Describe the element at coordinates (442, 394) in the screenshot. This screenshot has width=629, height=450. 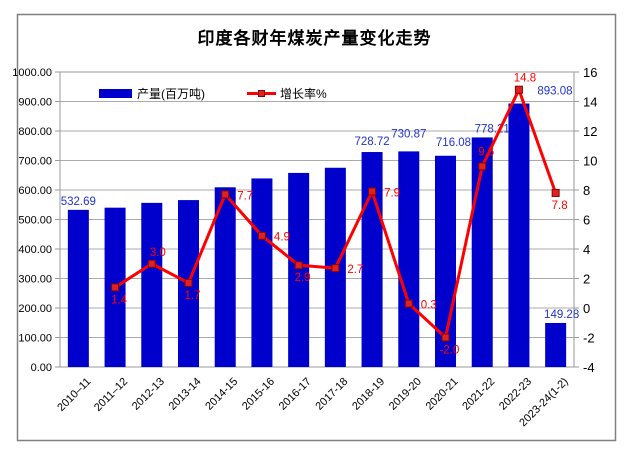
I see `x-axis-category-label: 2020-21` at that location.